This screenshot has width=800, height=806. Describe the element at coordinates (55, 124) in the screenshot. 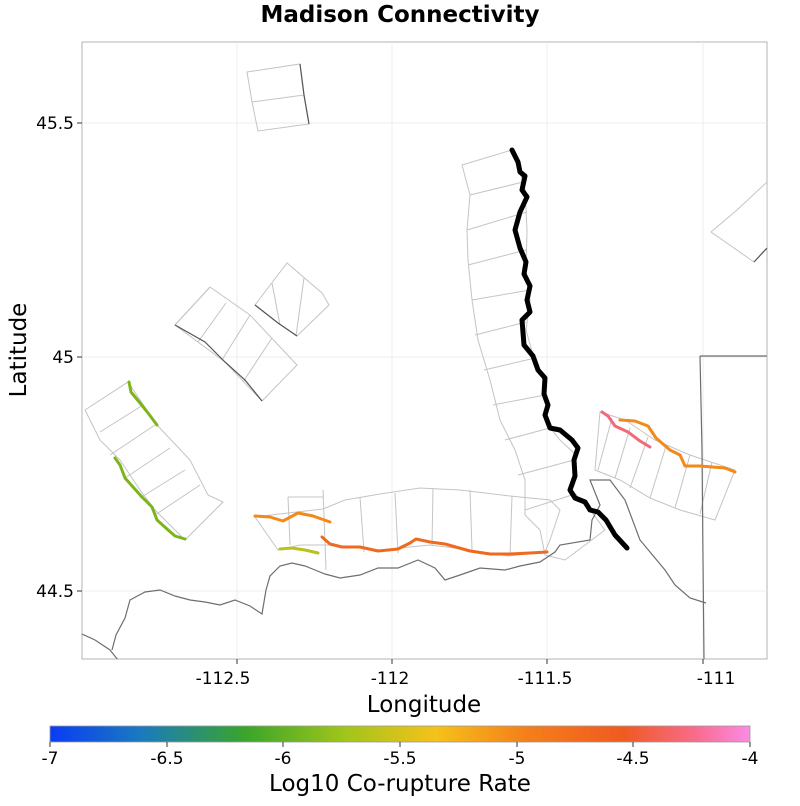

I see `y-tick-label: 45.5` at that location.